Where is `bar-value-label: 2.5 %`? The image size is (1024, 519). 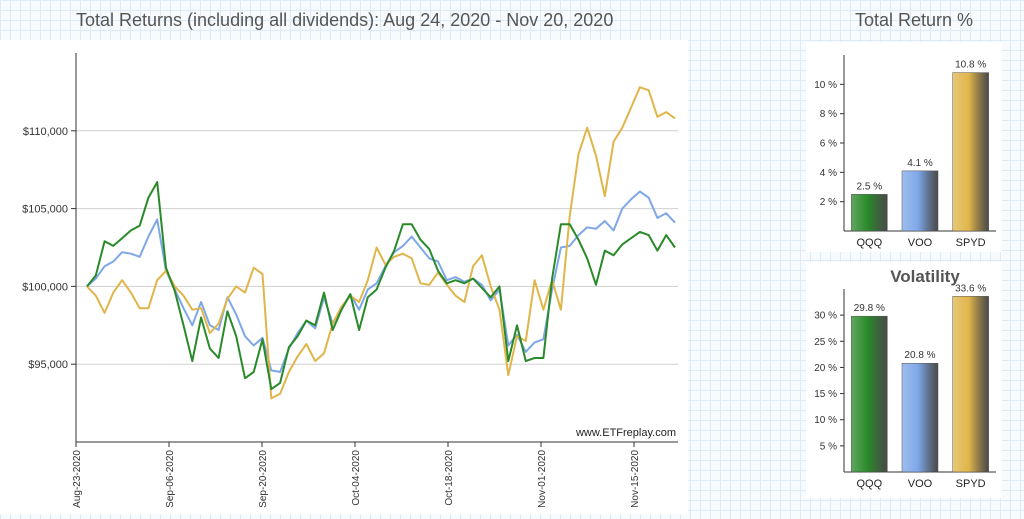
bar-value-label: 2.5 % is located at coordinates (870, 186).